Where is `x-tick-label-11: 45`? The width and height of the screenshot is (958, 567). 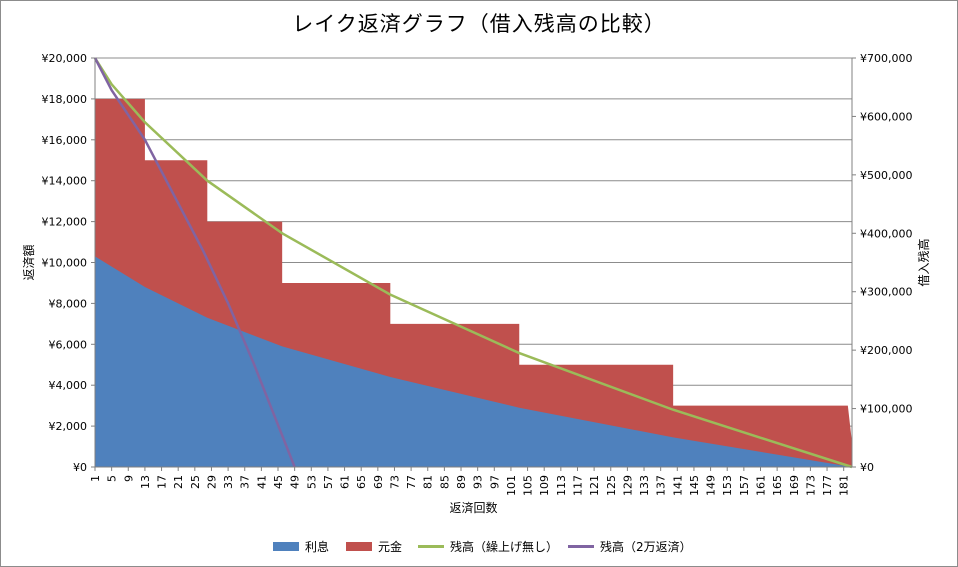
x-tick-label-11: 45 is located at coordinates (278, 482).